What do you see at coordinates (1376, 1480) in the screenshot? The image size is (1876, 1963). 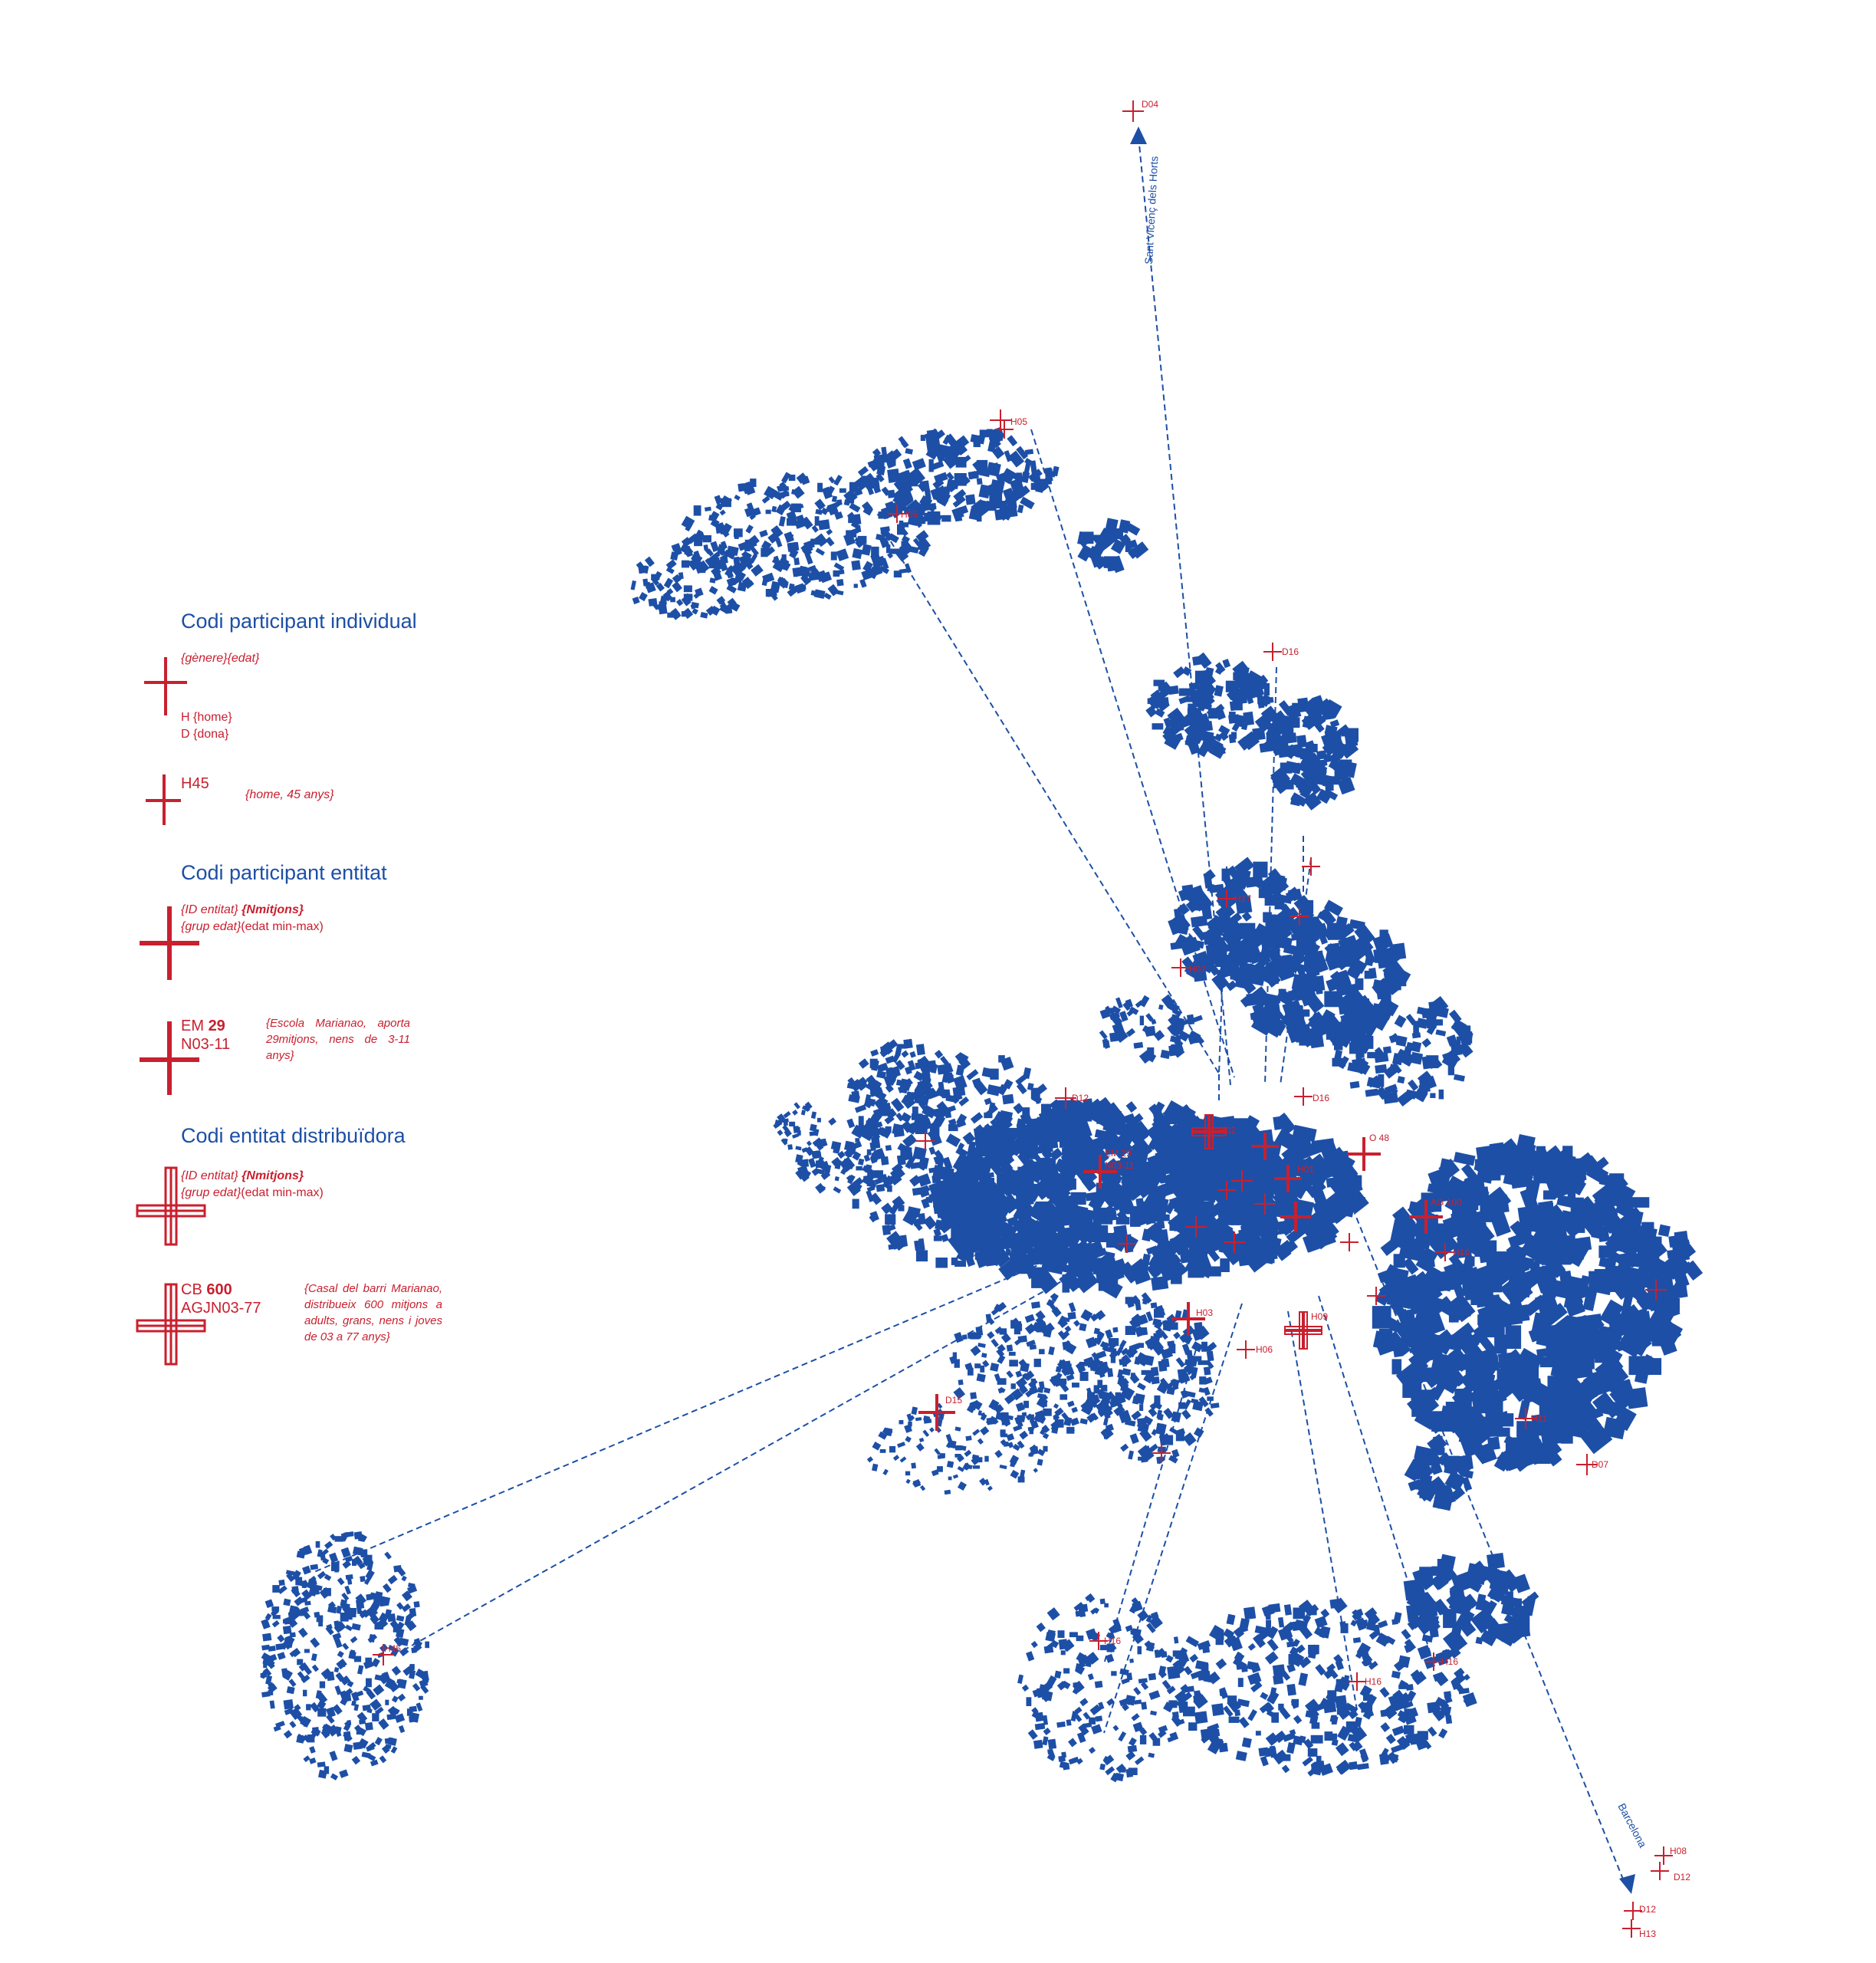 I see `route-line` at bounding box center [1376, 1480].